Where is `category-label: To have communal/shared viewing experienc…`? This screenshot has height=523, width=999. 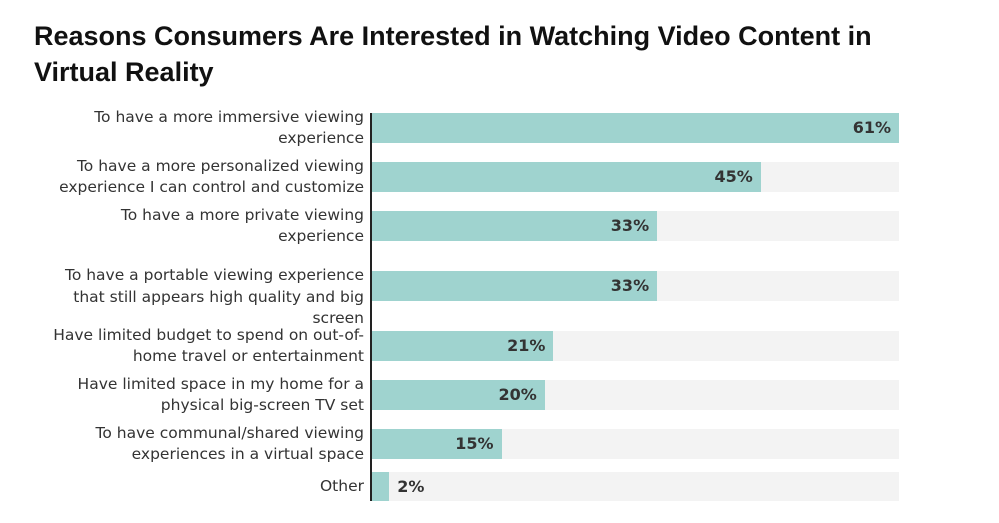
category-label: To have communal/shared viewing experienc… is located at coordinates (230, 444).